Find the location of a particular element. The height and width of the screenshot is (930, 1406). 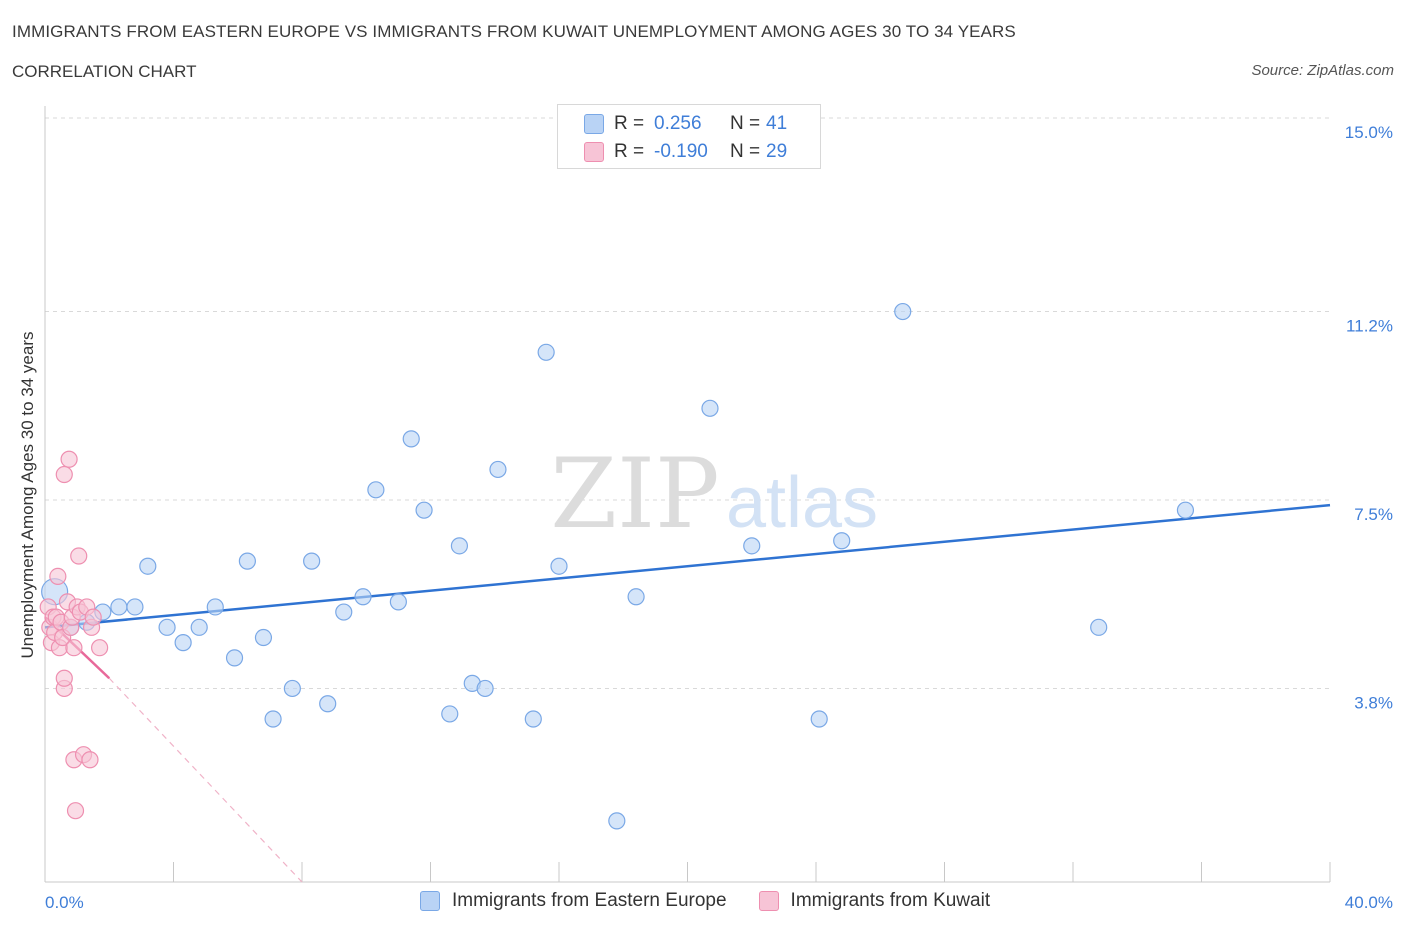

legend-row-kuwait: R = -0.190 N = 29 is located at coordinates (685, 152).